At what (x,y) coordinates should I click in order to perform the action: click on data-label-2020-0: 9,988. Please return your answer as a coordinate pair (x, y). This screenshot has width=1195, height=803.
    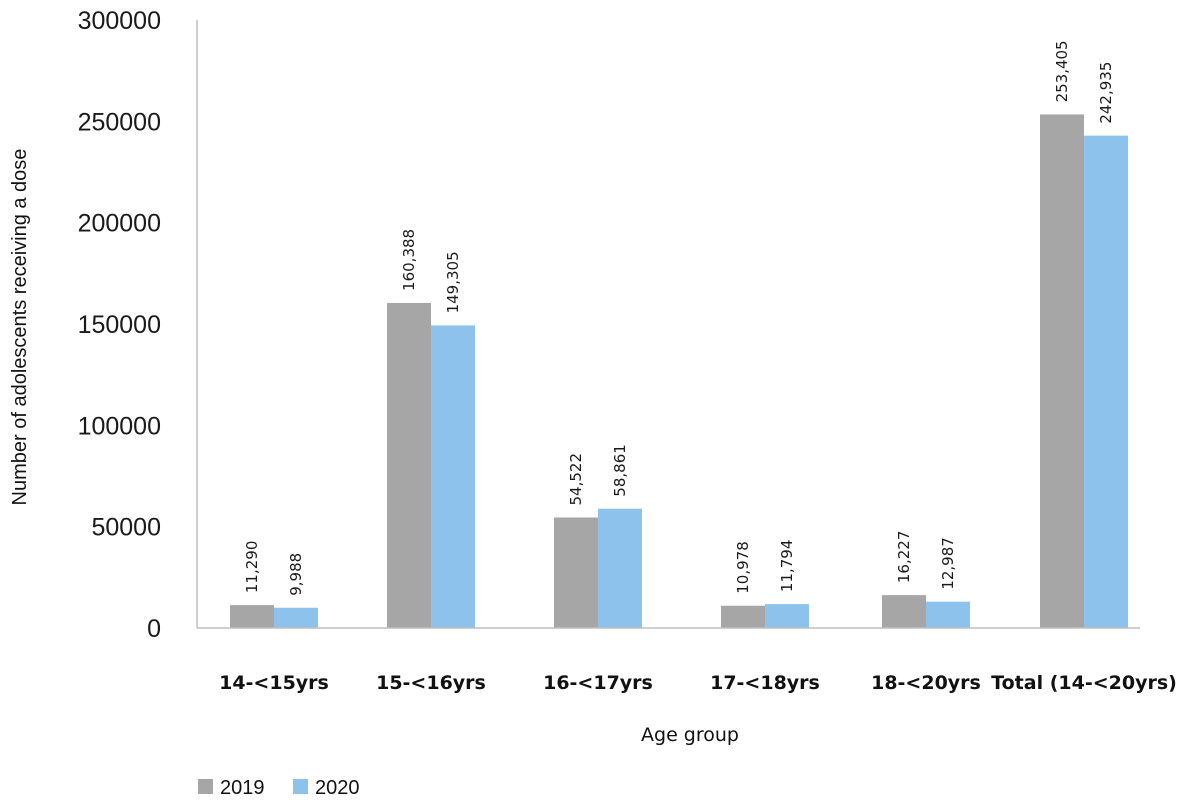
    Looking at the image, I should click on (296, 574).